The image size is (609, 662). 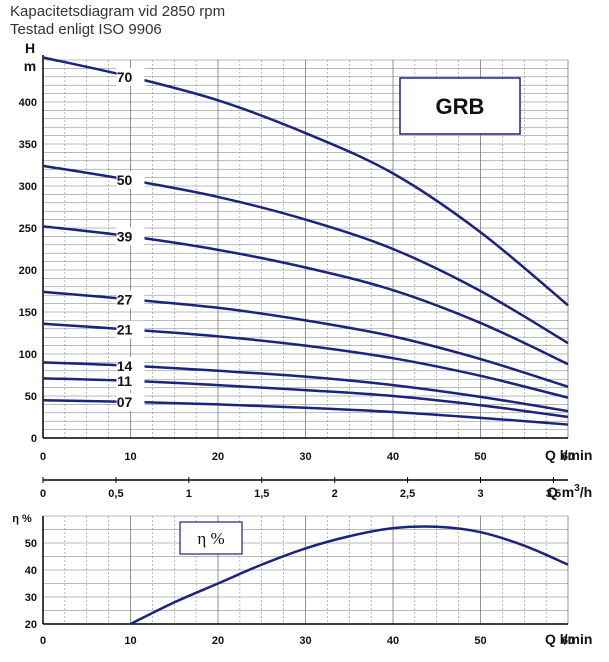 What do you see at coordinates (28, 313) in the screenshot?
I see `y-tick-label: 150` at bounding box center [28, 313].